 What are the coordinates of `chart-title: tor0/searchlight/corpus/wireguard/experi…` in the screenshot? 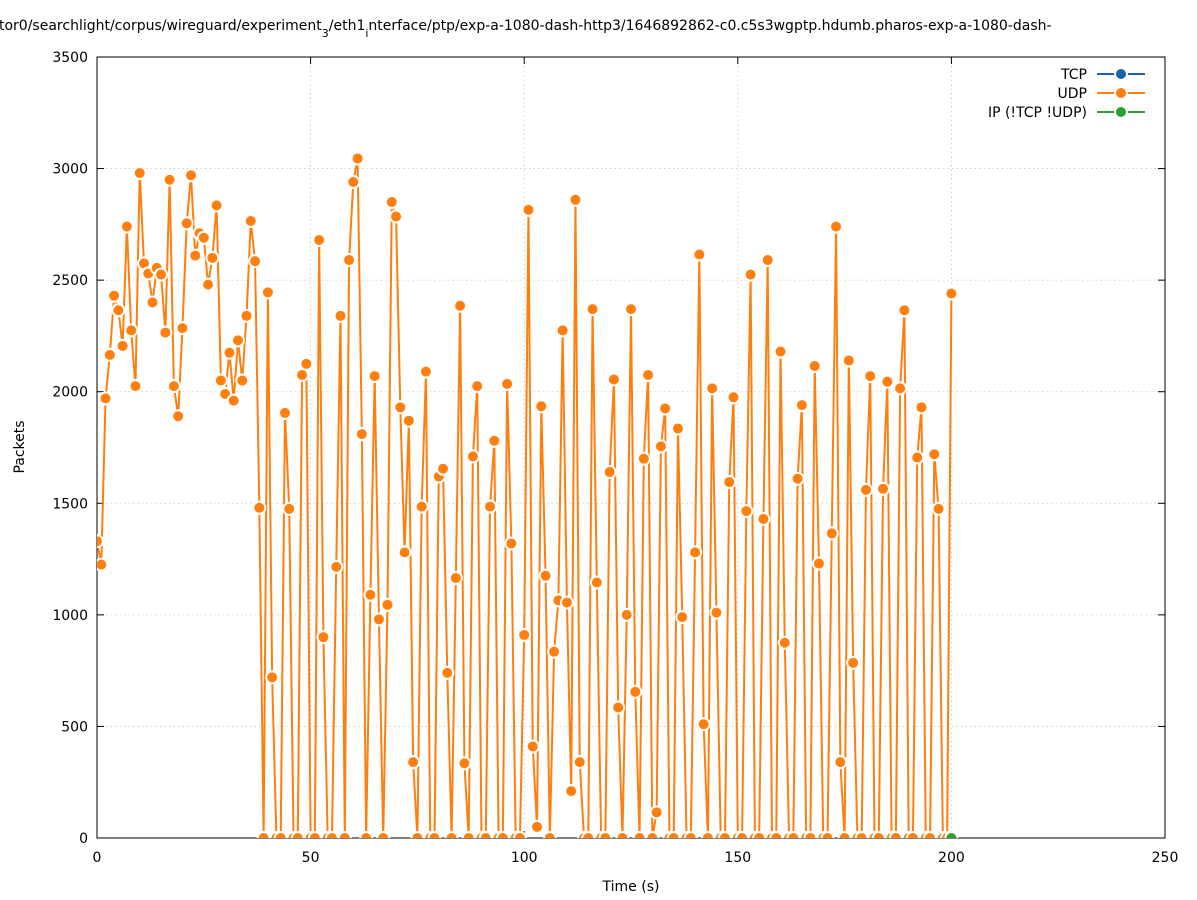 It's located at (526, 29).